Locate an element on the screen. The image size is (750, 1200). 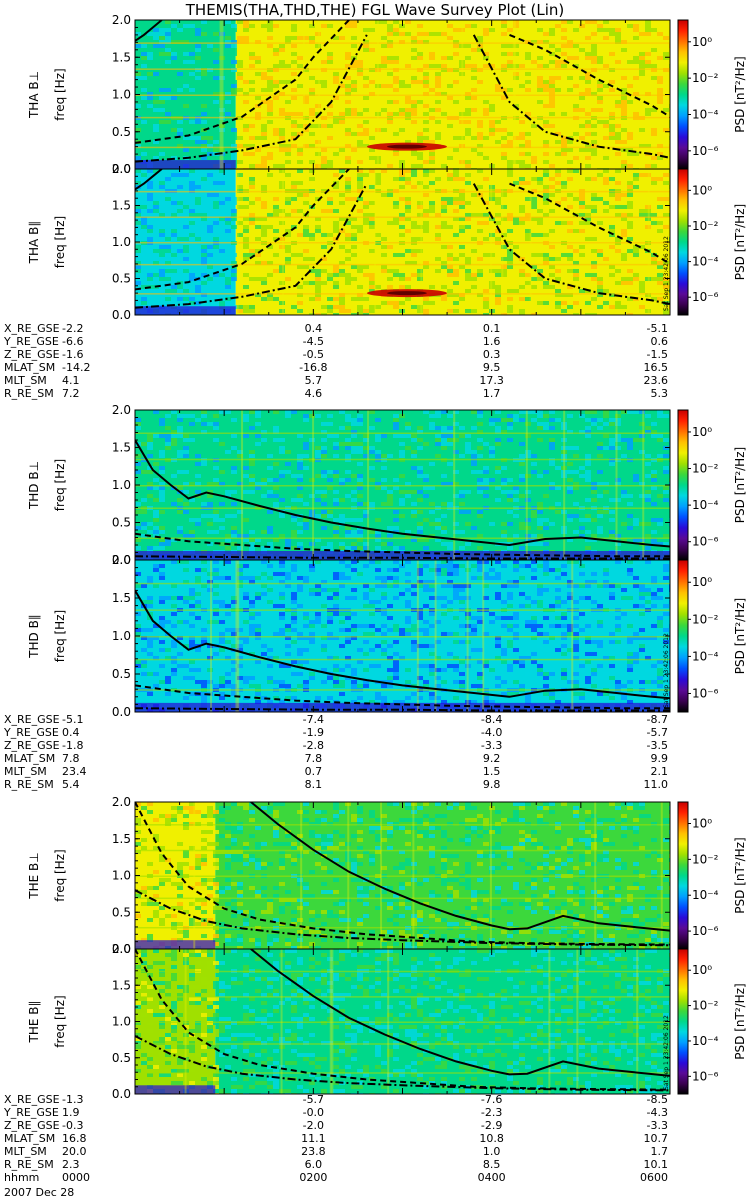
ephemeris-value: 0200 is located at coordinates (313, 1177).